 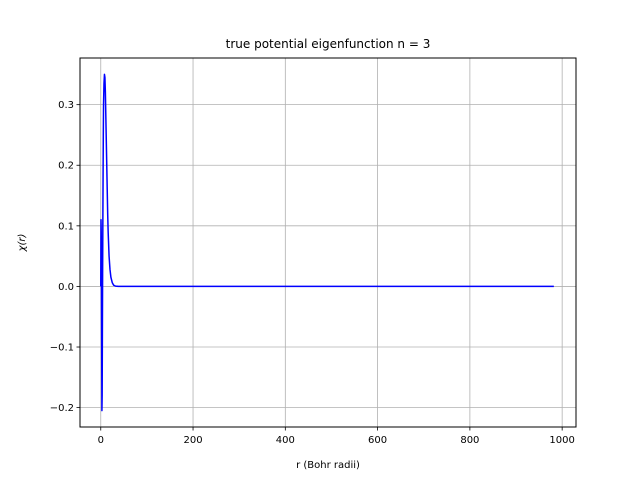 What do you see at coordinates (66, 226) in the screenshot?
I see `y-tick-label: 0.1` at bounding box center [66, 226].